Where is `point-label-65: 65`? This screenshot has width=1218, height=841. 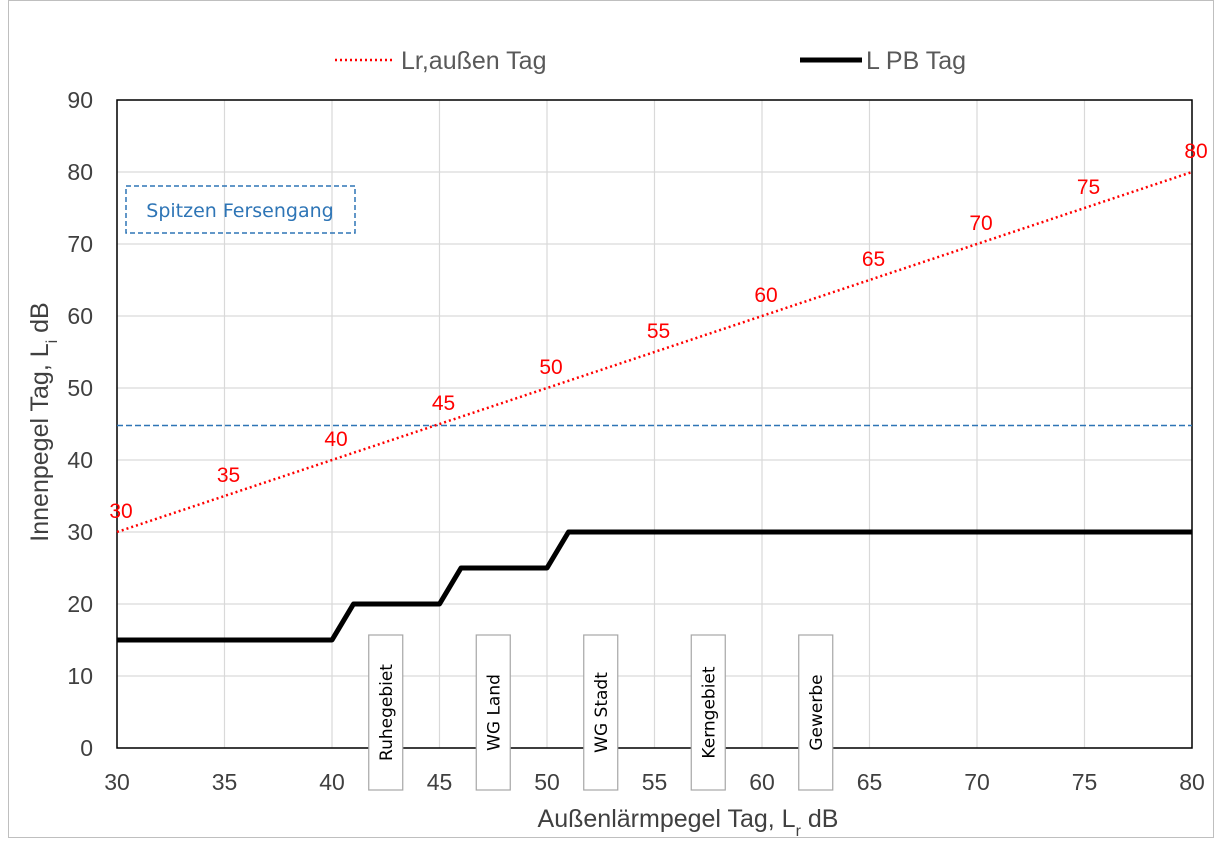
point-label-65: 65 is located at coordinates (873, 259).